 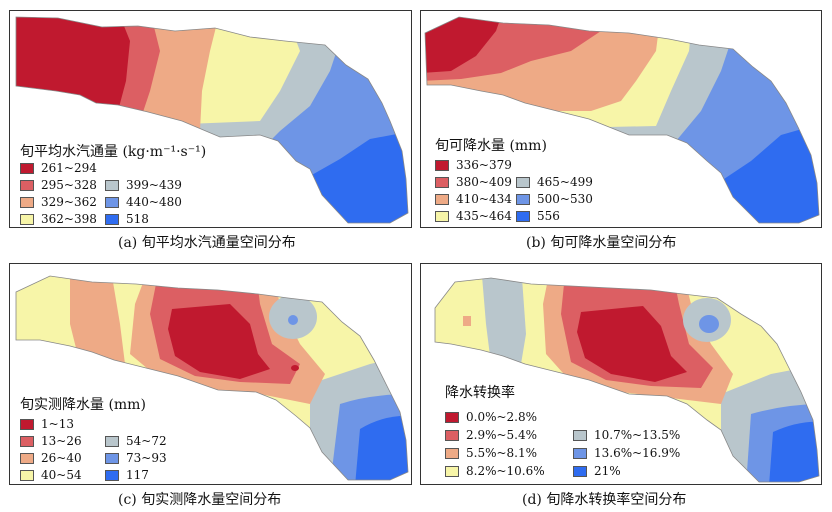 What do you see at coordinates (491, 435) in the screenshot?
I see `legend-item: 2.9%~5.4%` at bounding box center [491, 435].